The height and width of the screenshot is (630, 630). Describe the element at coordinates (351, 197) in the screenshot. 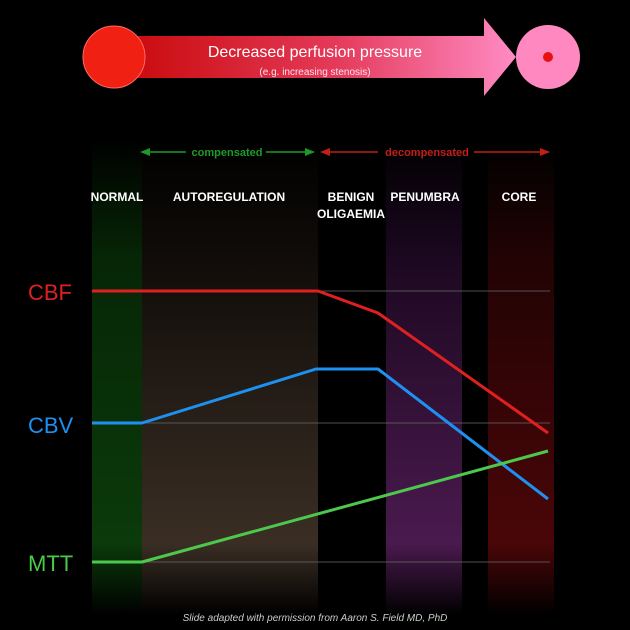

I see `stage-label-benign: BENIGN` at that location.